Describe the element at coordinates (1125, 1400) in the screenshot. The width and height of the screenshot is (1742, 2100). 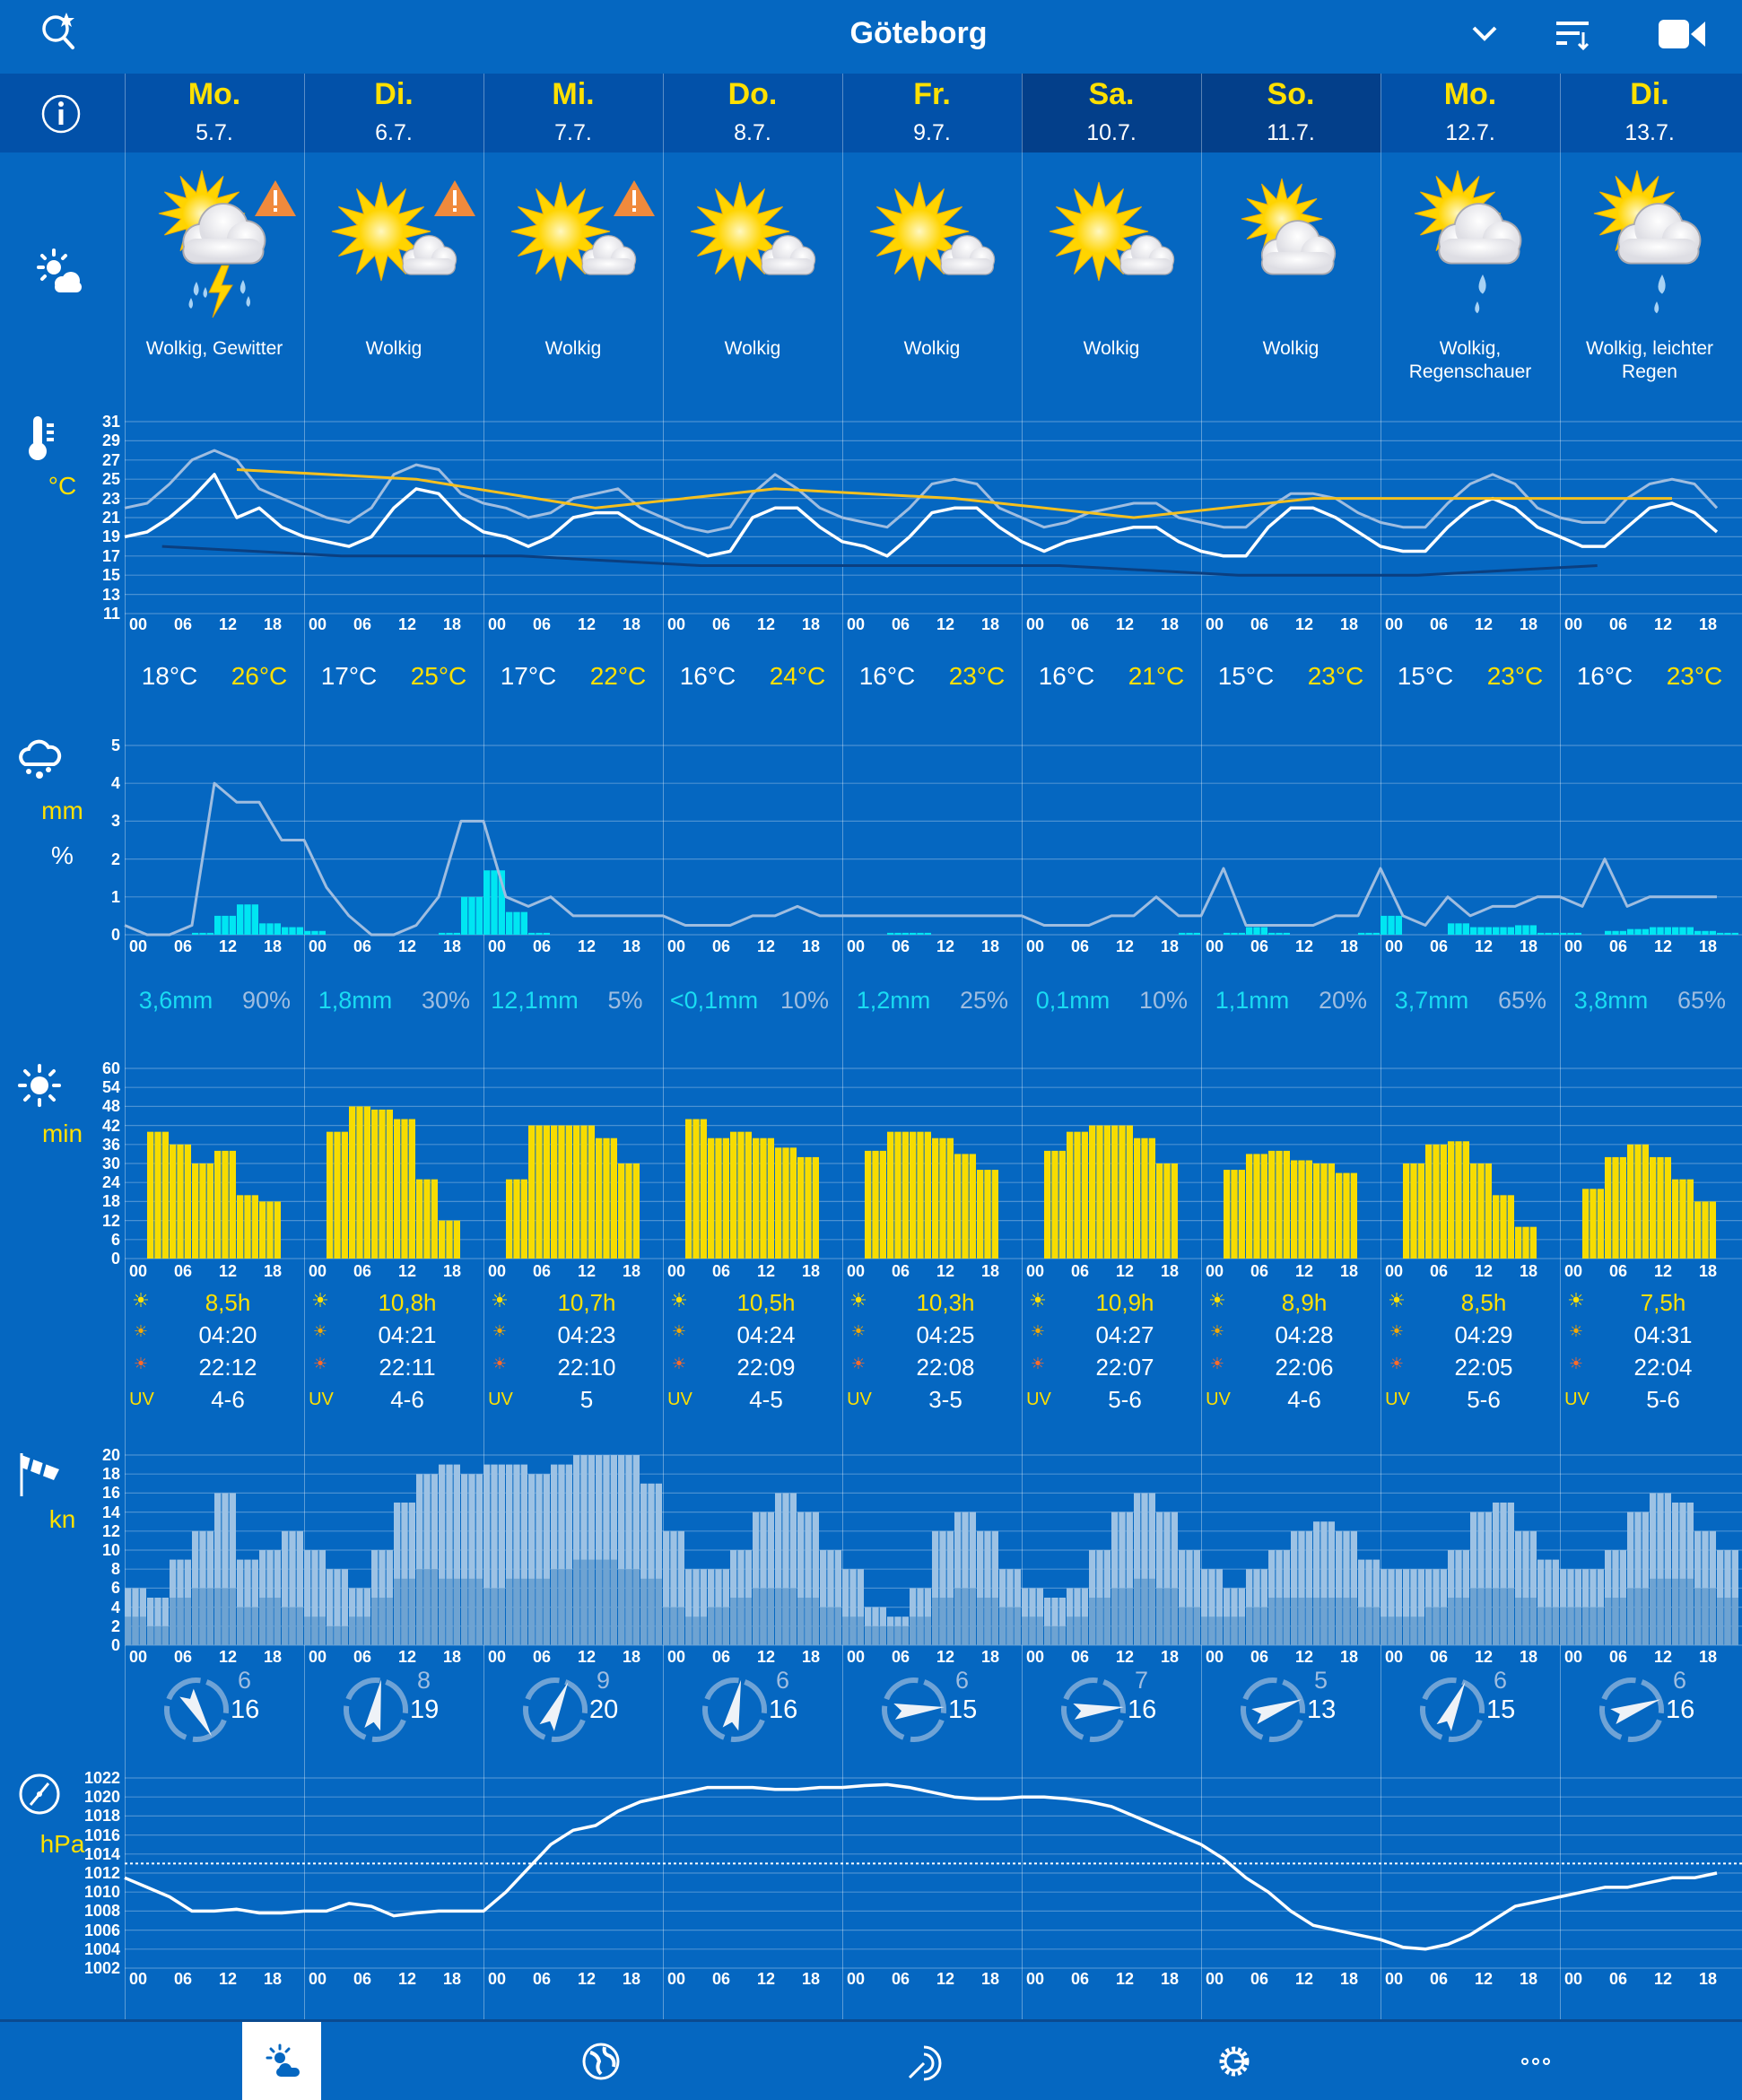
I see `uv-index: 5-6` at that location.